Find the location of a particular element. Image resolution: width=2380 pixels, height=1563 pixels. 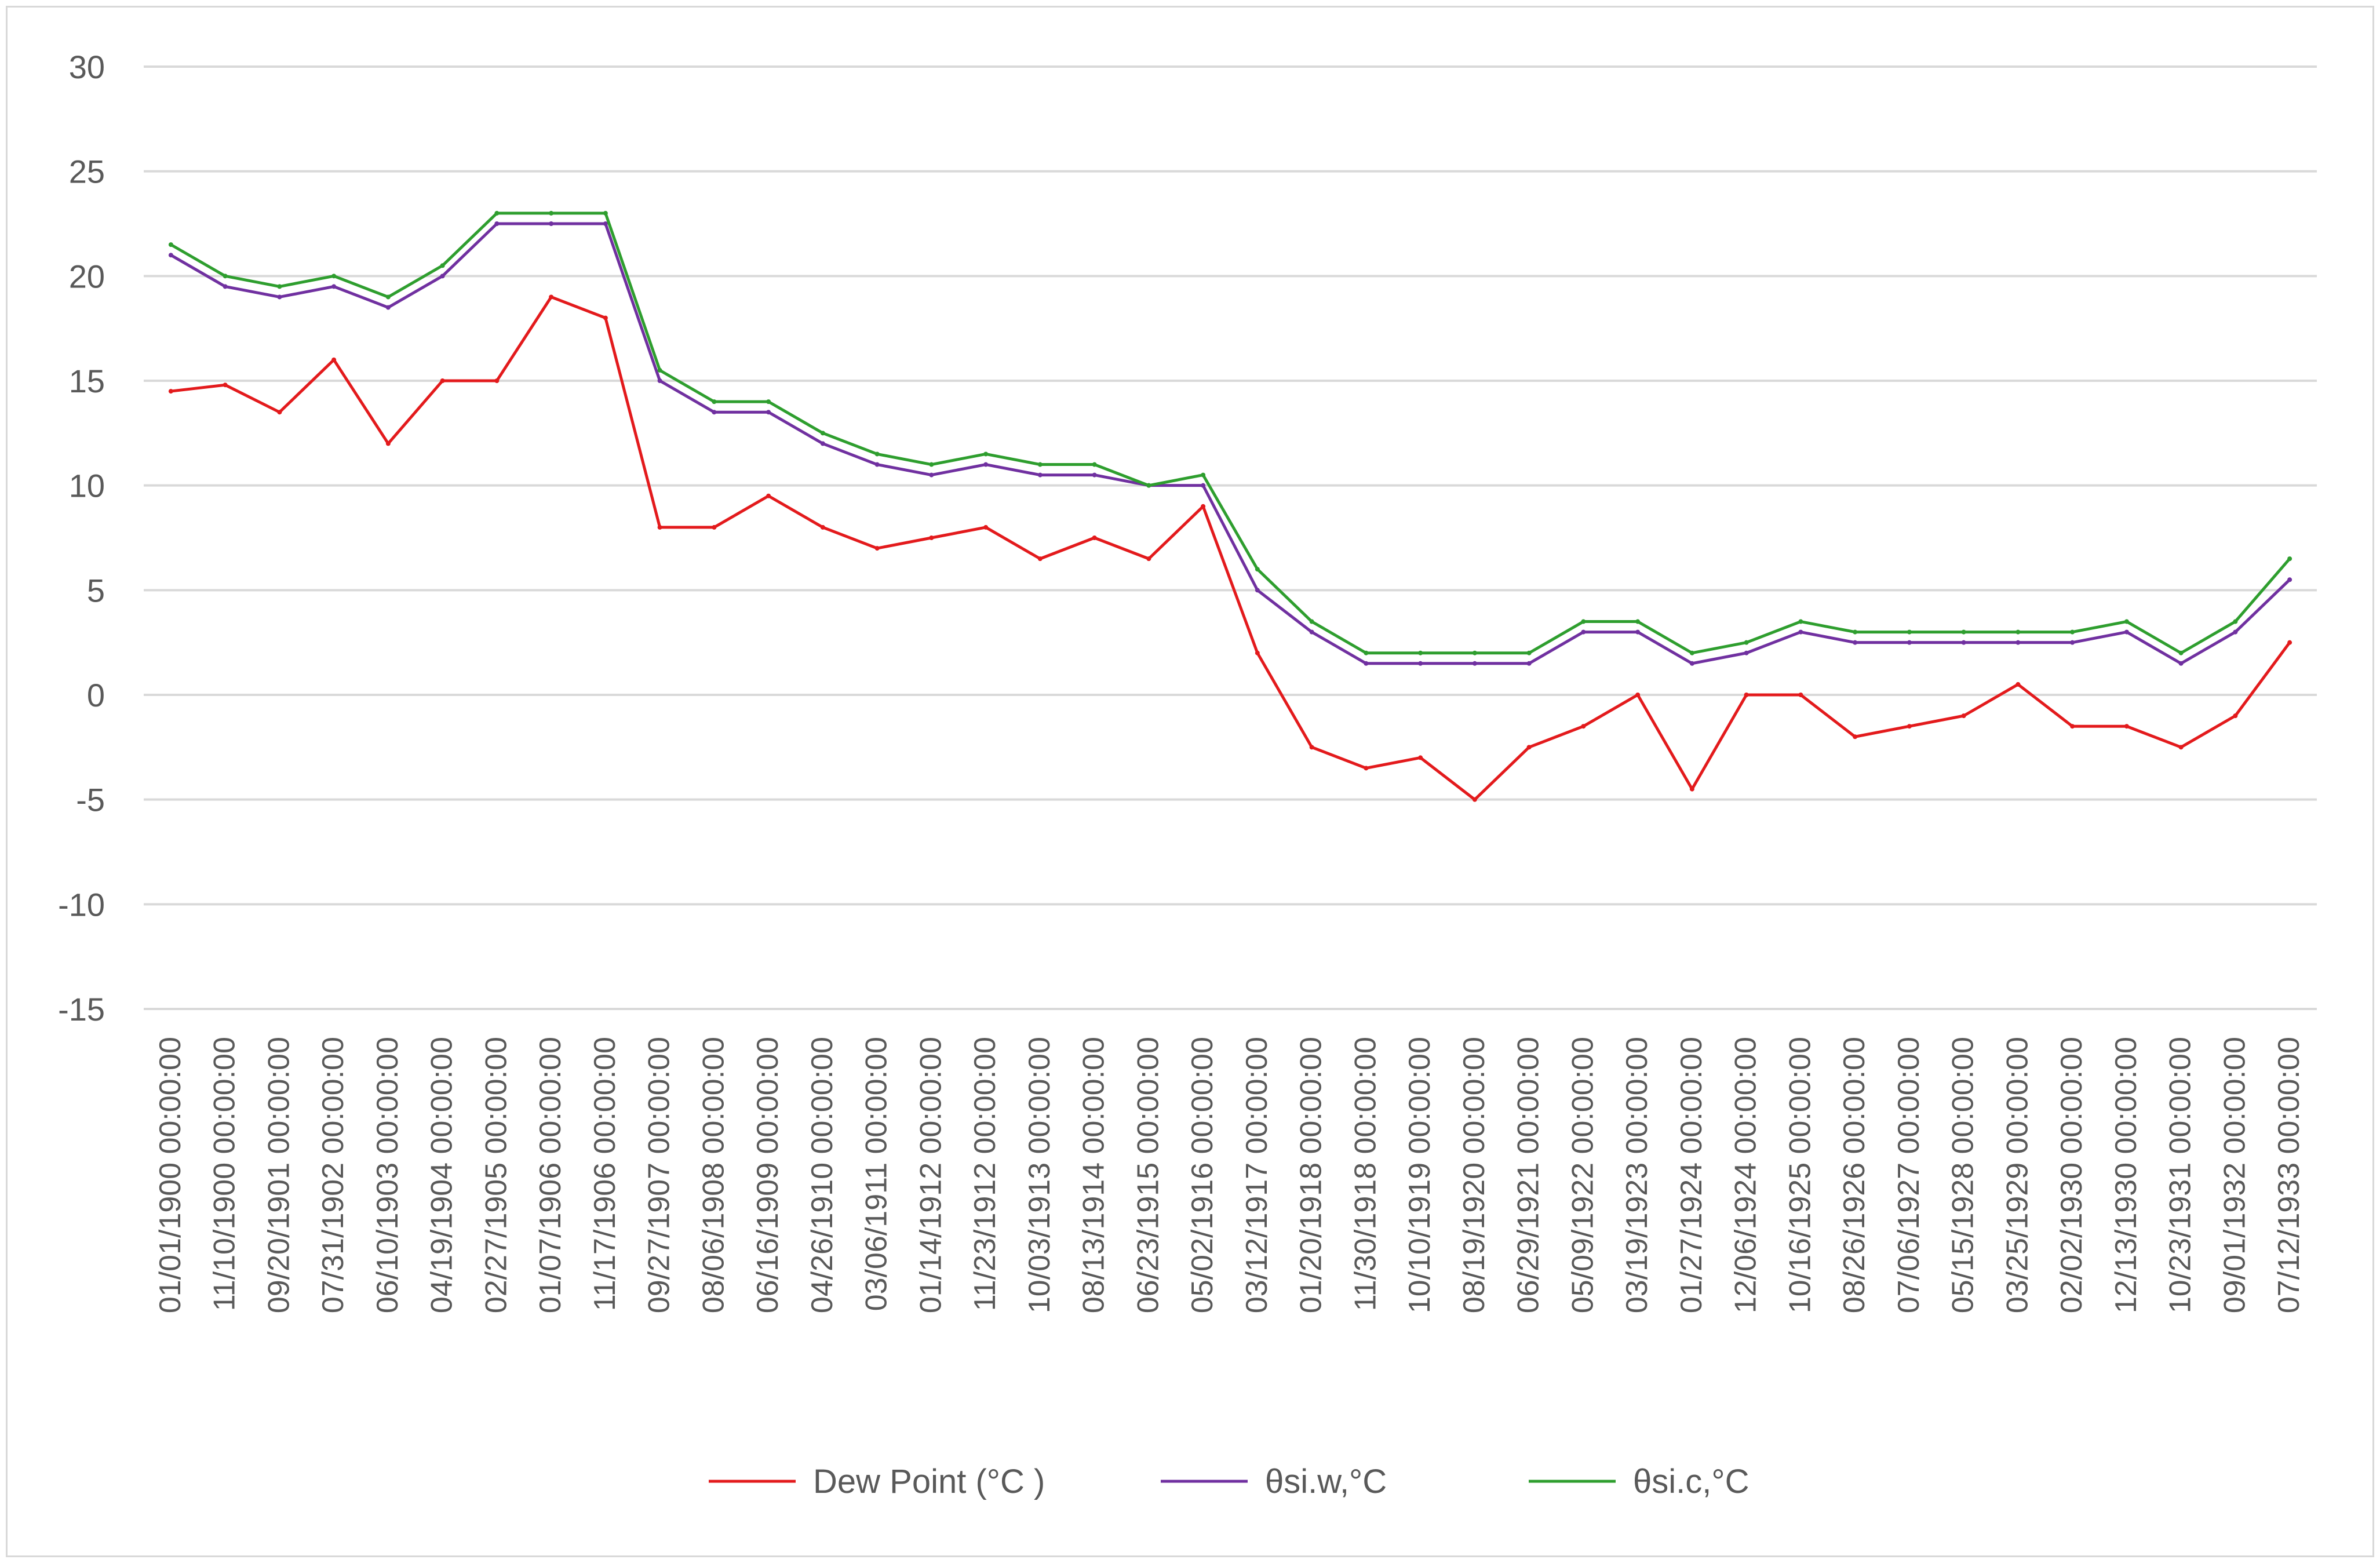

x-tick-label: 08/06/1908 00:00:00 is located at coordinates (714, 1175).